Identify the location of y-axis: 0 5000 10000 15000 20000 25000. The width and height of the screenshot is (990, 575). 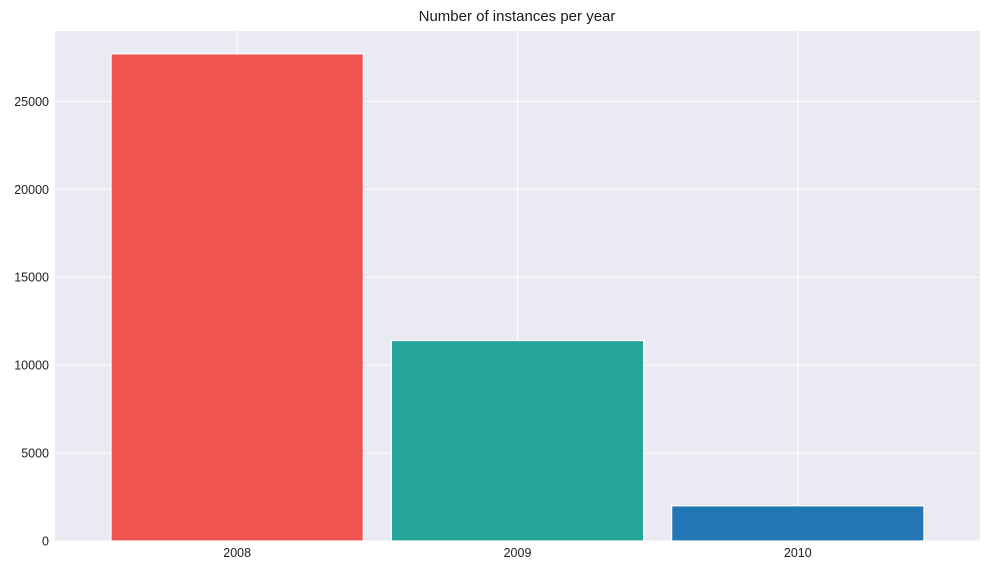
(31, 322).